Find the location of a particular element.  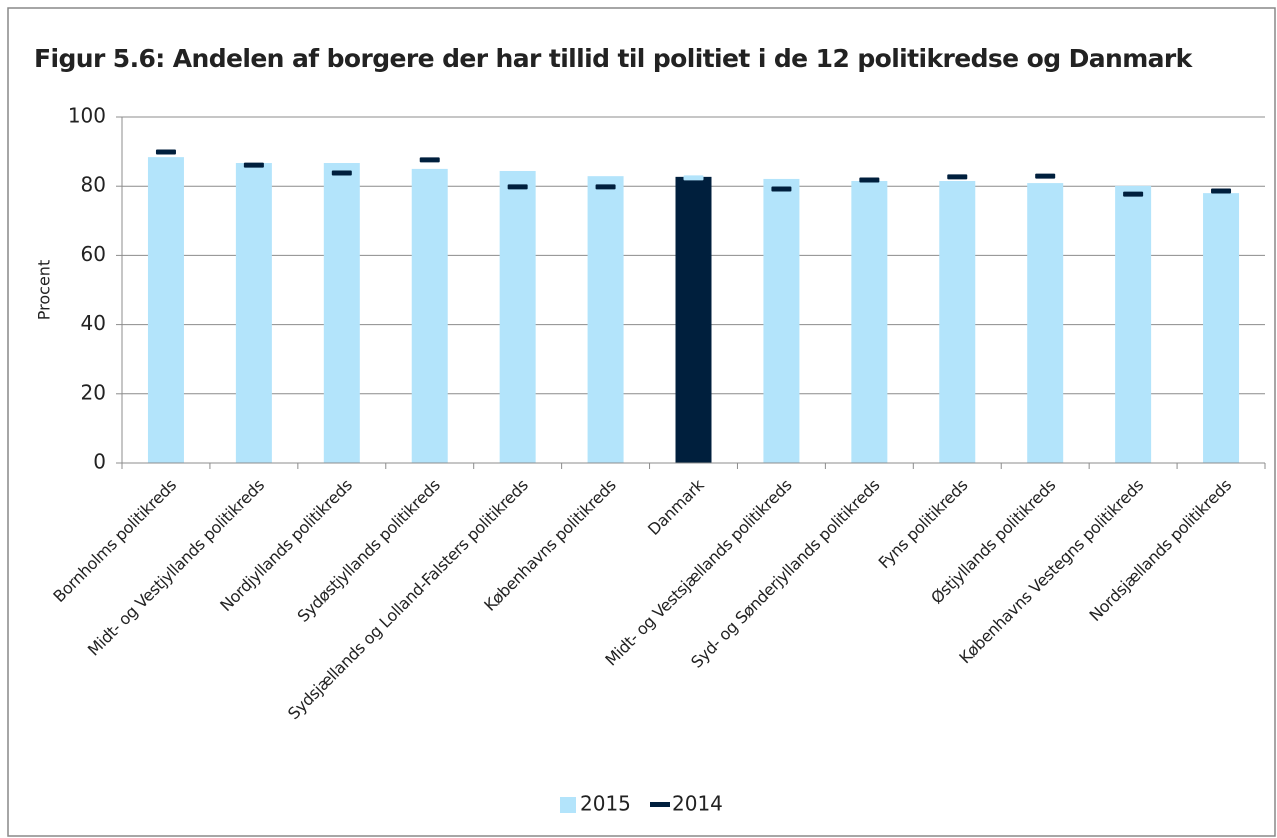

y-tick-label: 60 is located at coordinates (93, 254).